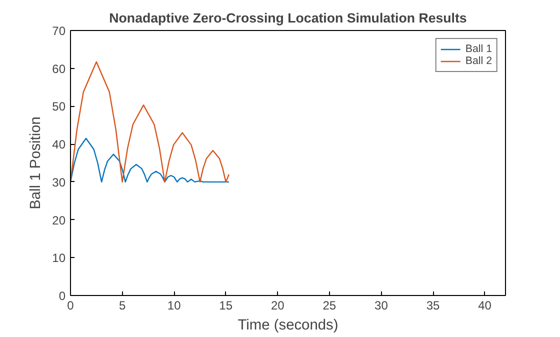 The height and width of the screenshot is (337, 560). I want to click on y-tick-label: 30, so click(59, 182).